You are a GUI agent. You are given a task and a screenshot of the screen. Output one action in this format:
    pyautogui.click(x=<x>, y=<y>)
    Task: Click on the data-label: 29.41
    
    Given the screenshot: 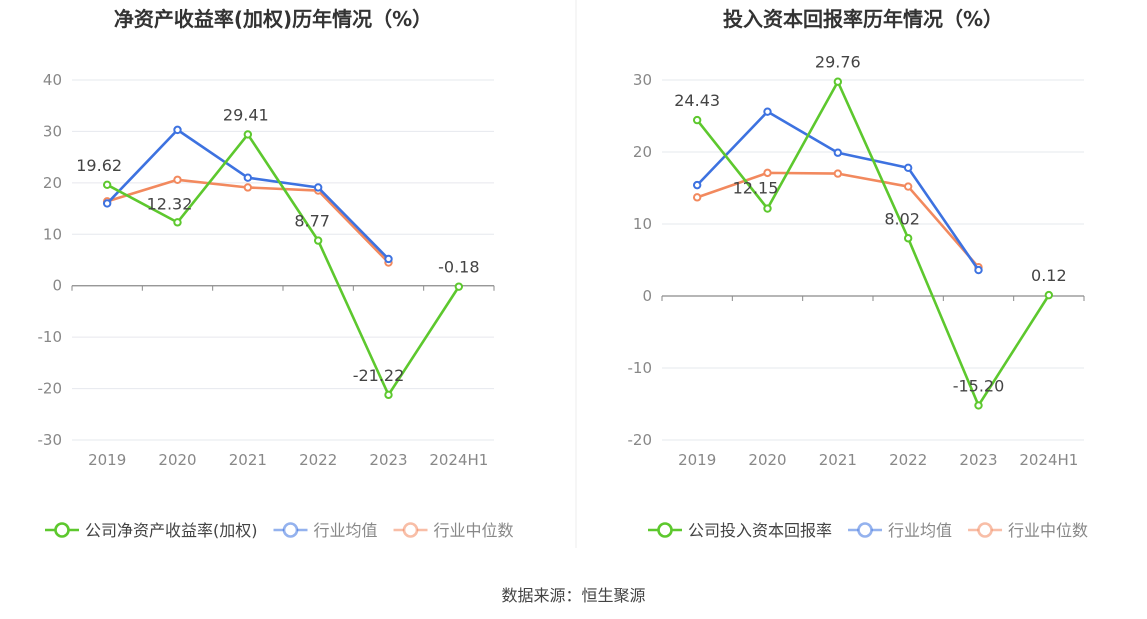 What is the action you would take?
    pyautogui.click(x=246, y=114)
    